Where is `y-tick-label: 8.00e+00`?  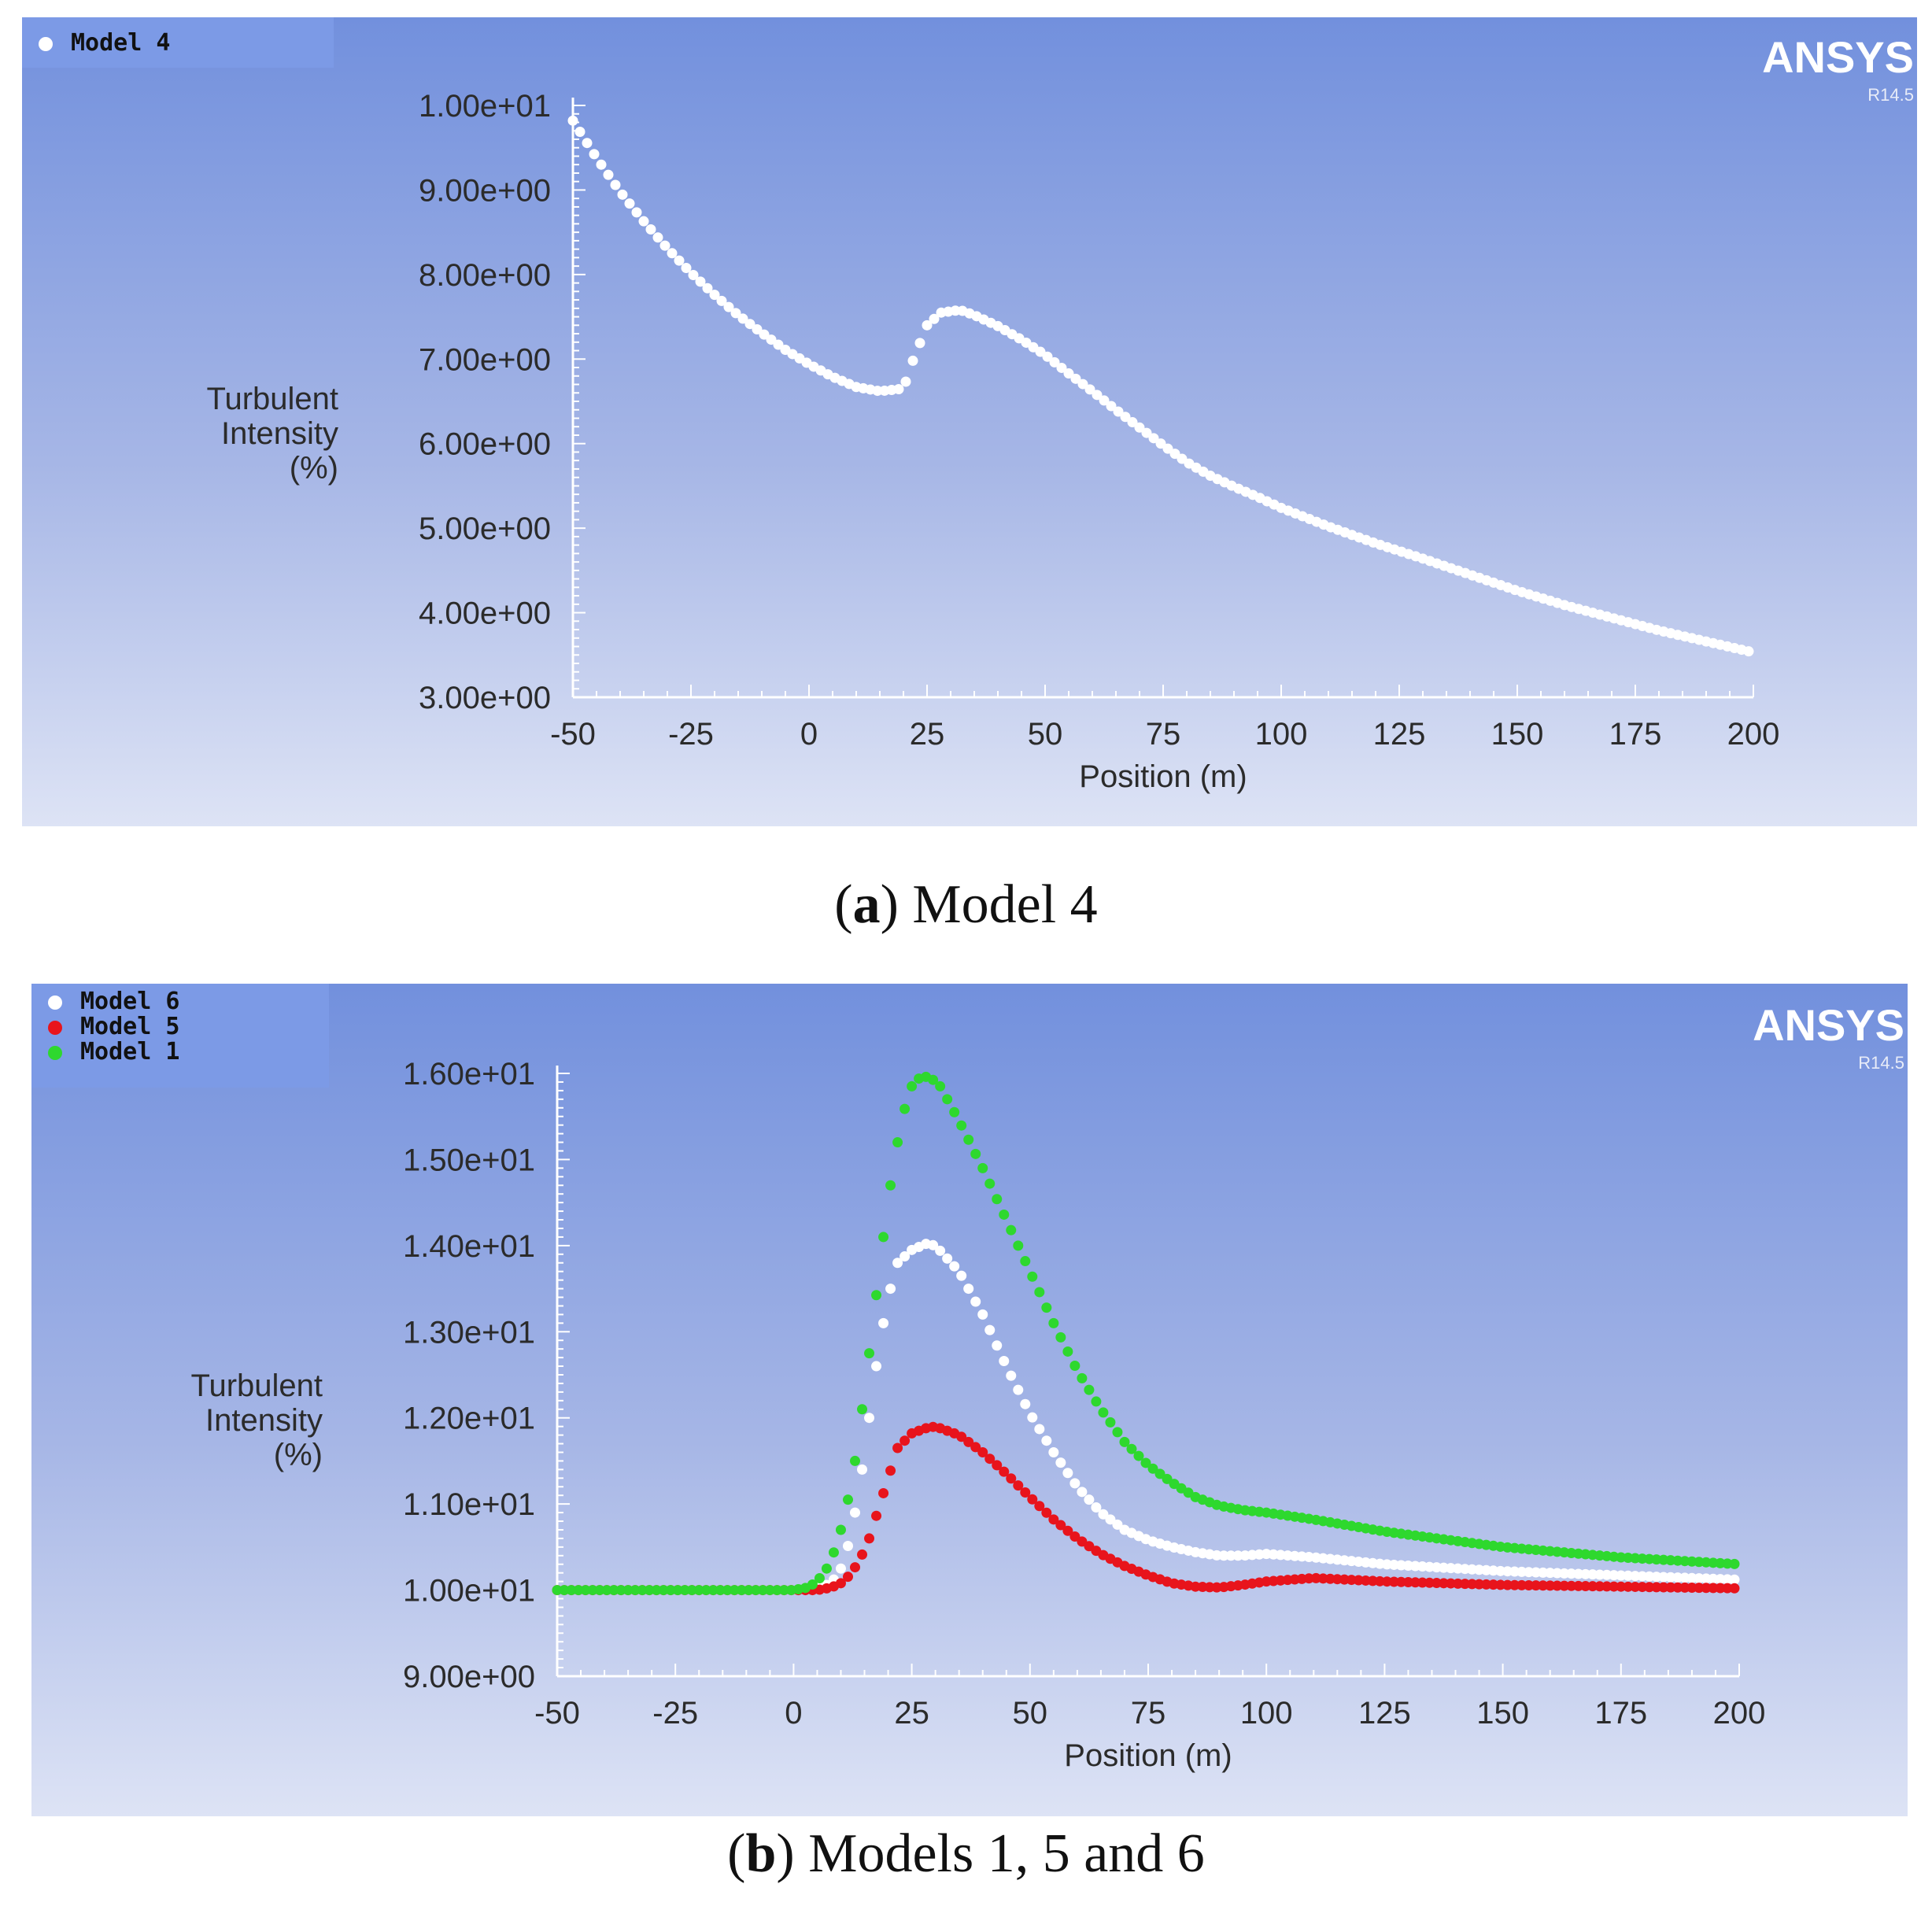 y-tick-label: 8.00e+00 is located at coordinates (485, 275).